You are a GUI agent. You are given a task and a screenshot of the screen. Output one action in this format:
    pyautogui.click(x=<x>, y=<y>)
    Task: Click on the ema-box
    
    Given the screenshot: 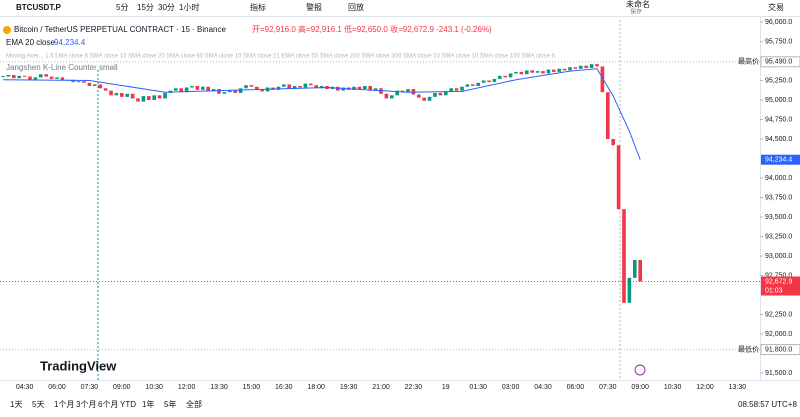 What is the action you would take?
    pyautogui.click(x=780, y=159)
    